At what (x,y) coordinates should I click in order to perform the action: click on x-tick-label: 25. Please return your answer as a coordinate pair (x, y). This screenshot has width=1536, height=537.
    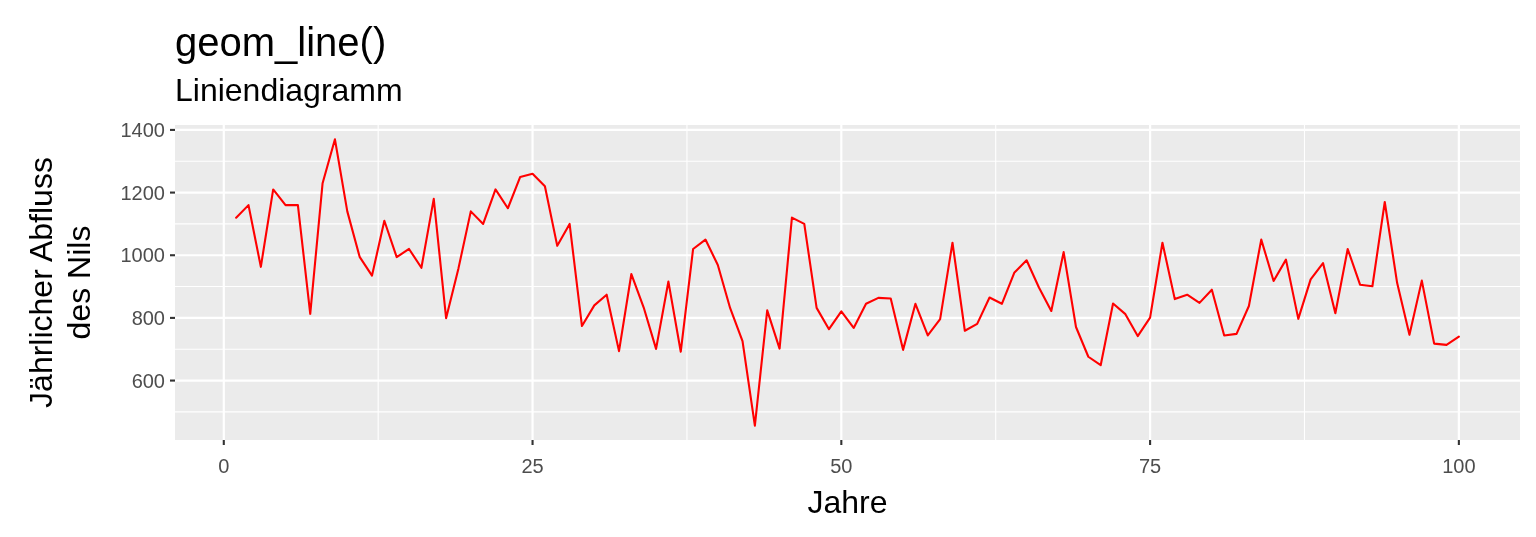
    Looking at the image, I should click on (532, 466).